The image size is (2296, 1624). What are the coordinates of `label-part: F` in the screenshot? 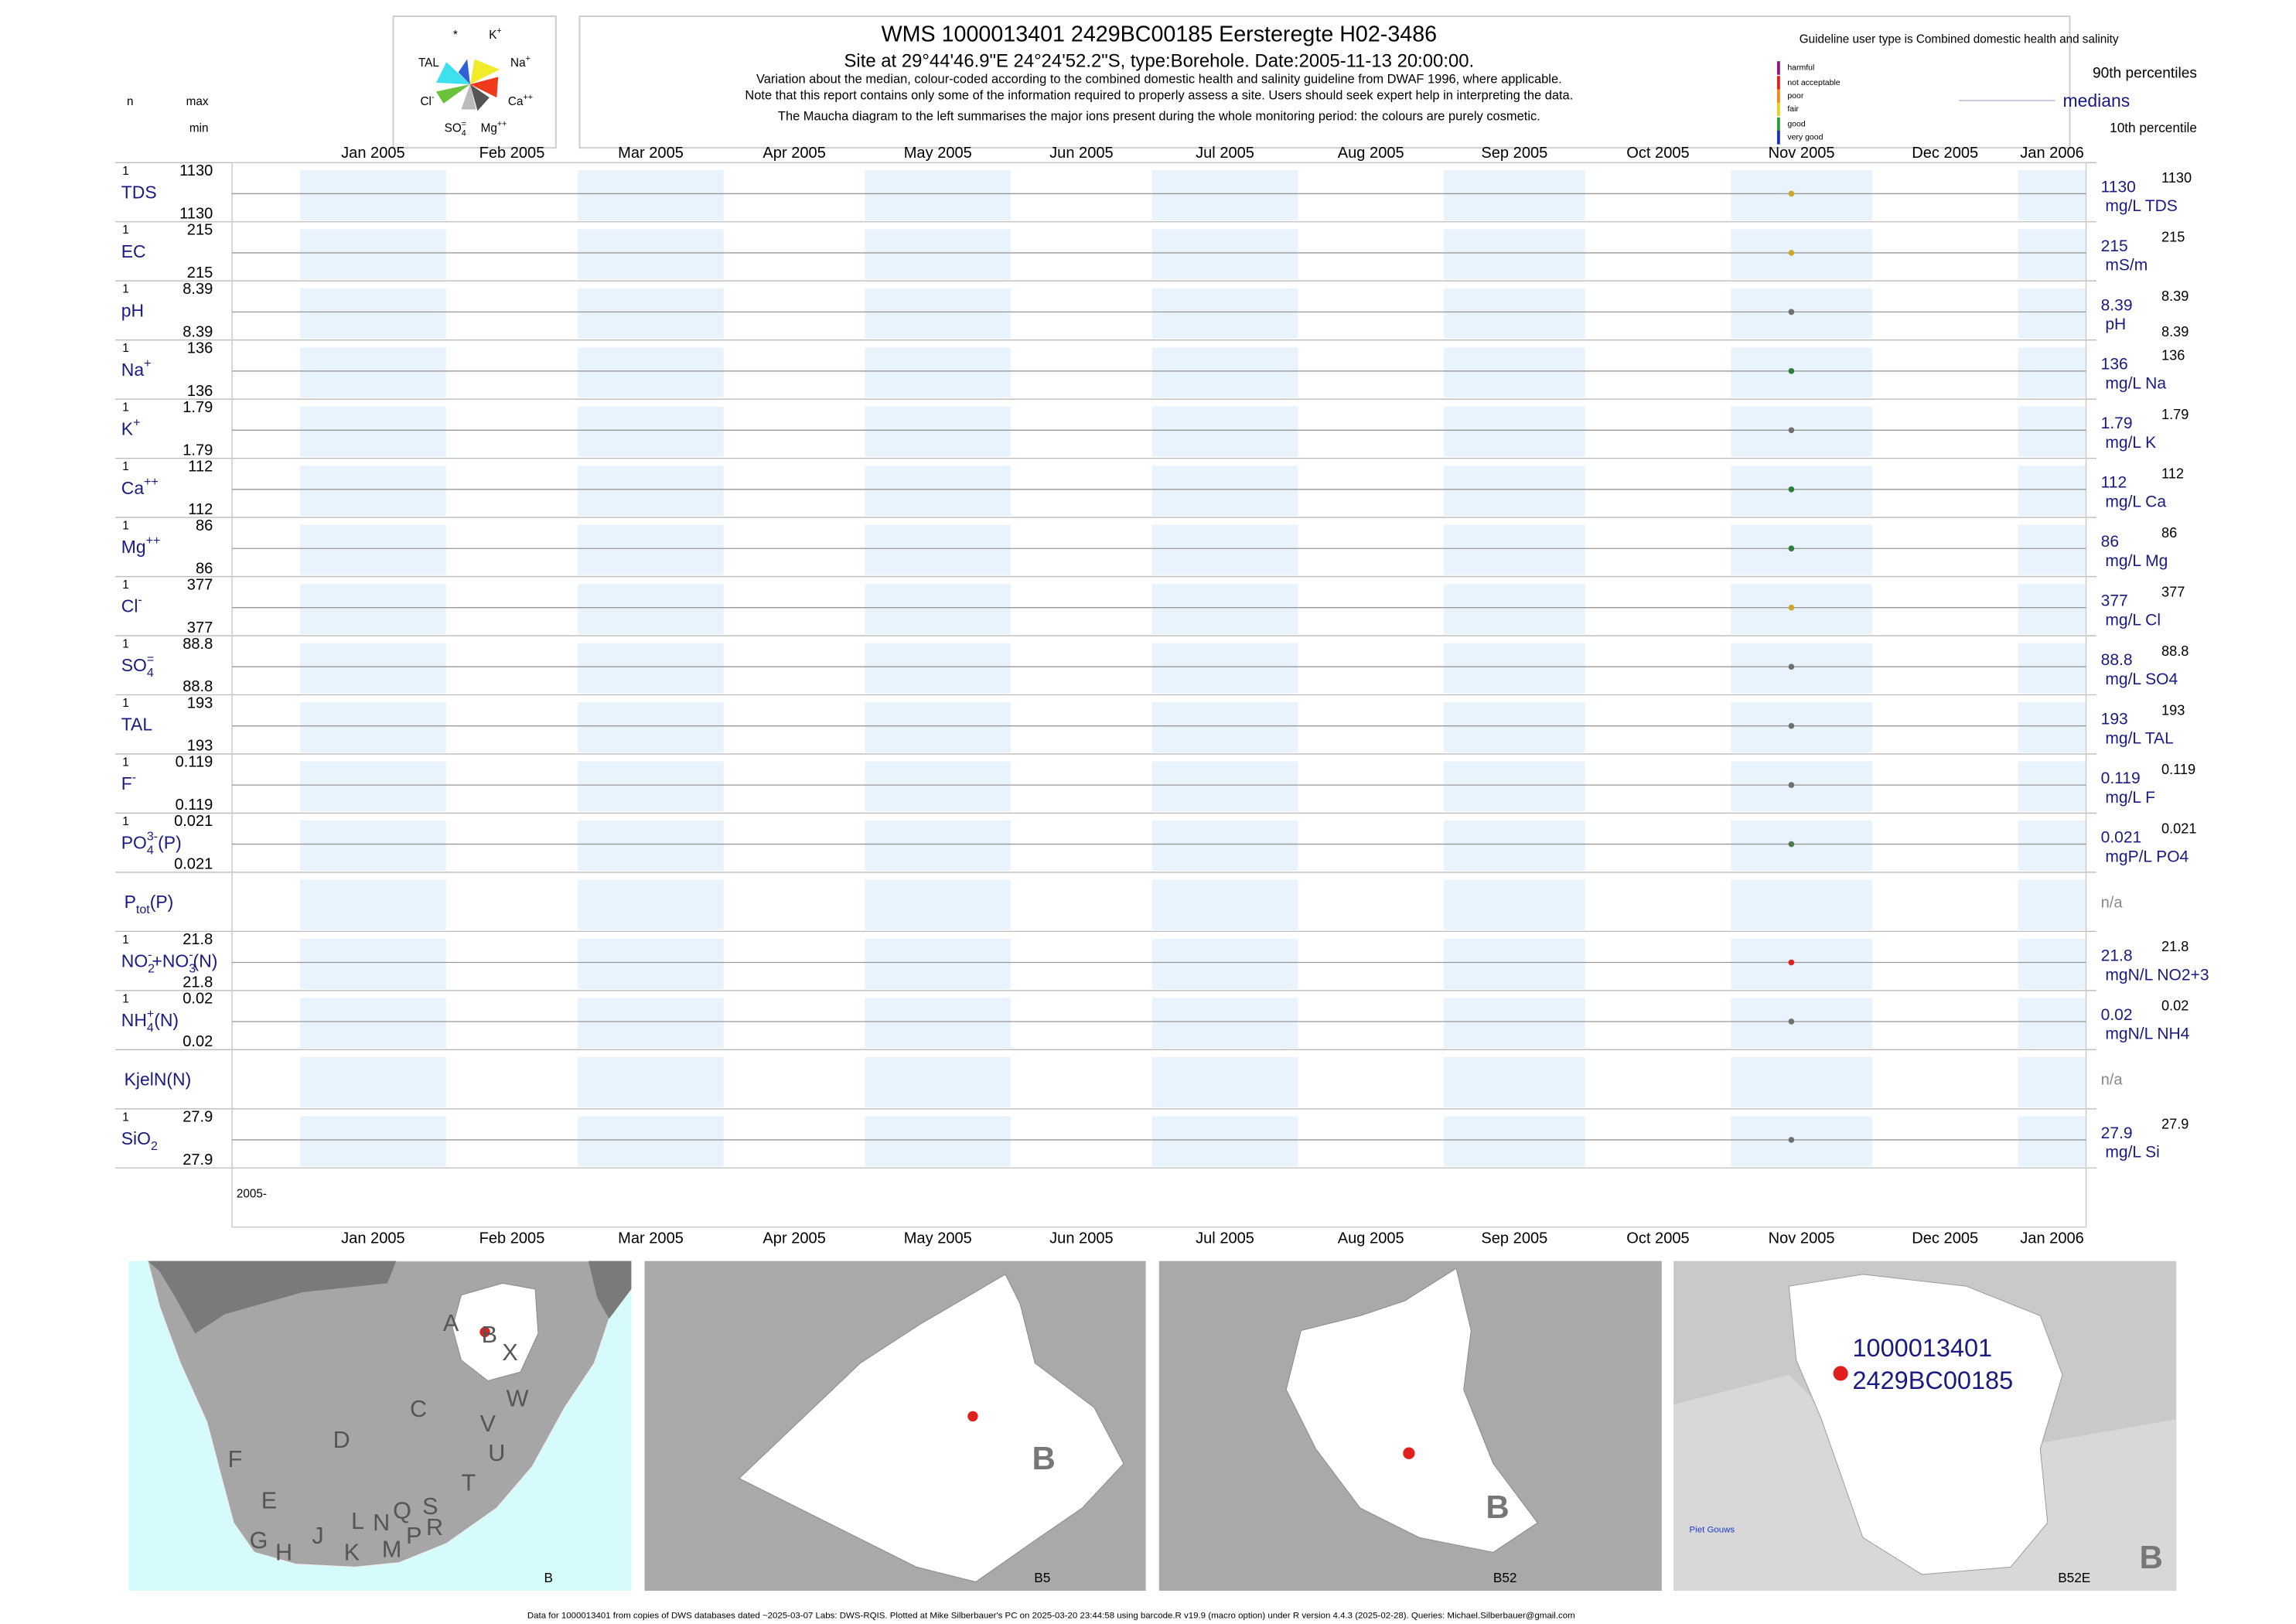 It's located at (126, 783).